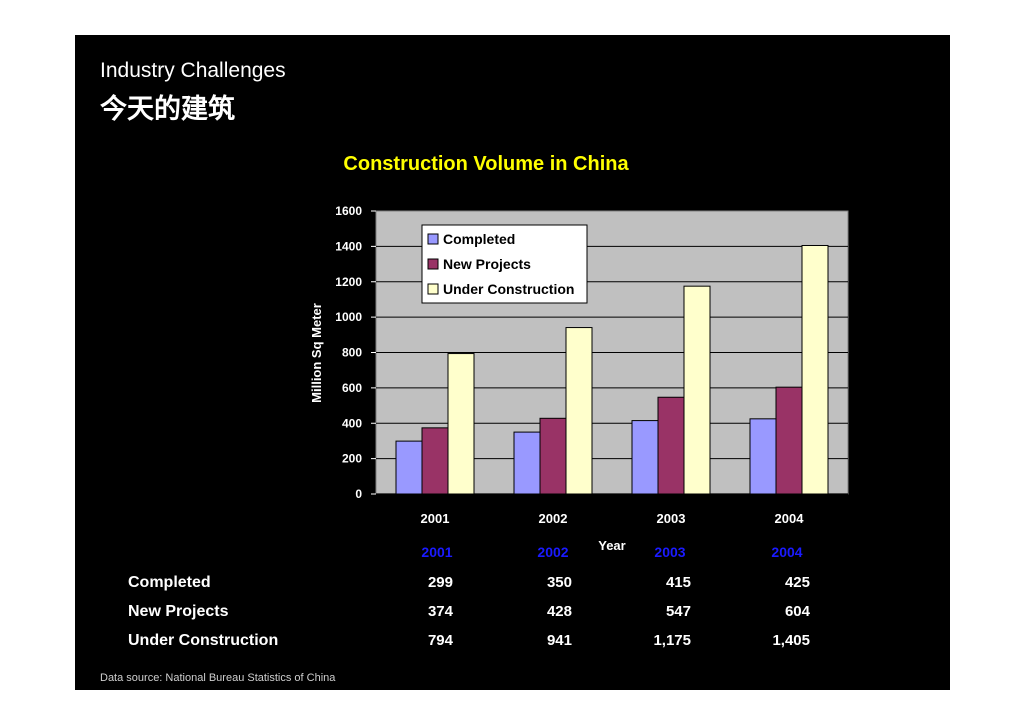 This screenshot has width=1024, height=724. What do you see at coordinates (178, 611) in the screenshot?
I see `table-row-label-new-projects: New Projects` at bounding box center [178, 611].